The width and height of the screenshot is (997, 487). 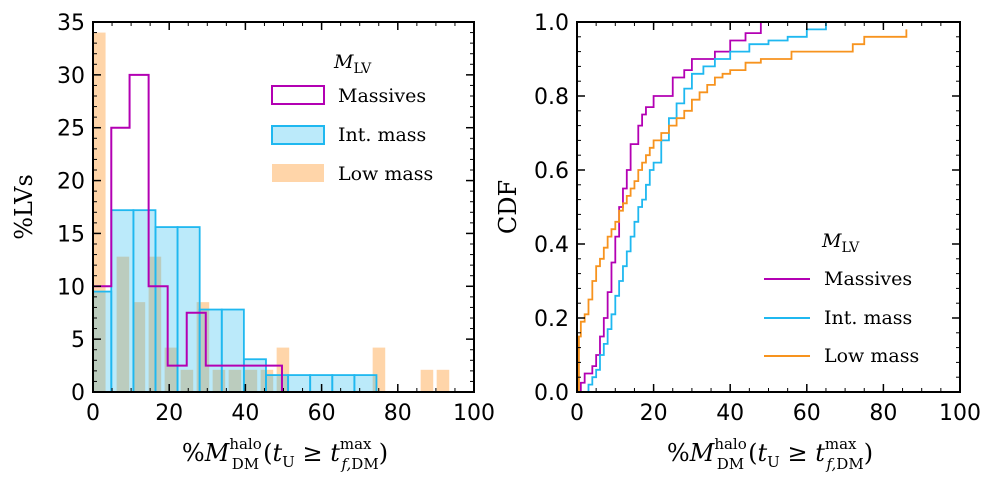 I want to click on cdf-ytick-label: 0.8, so click(x=551, y=97).